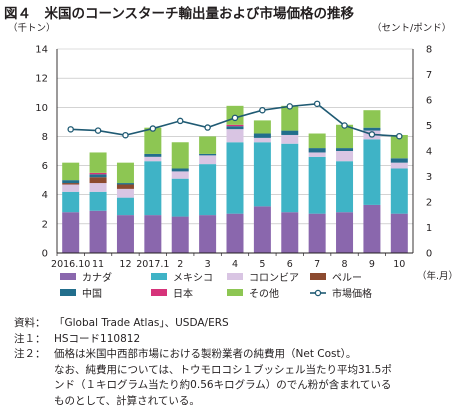 The height and width of the screenshot is (410, 464). I want to click on category-label: 2016.10, so click(70, 264).